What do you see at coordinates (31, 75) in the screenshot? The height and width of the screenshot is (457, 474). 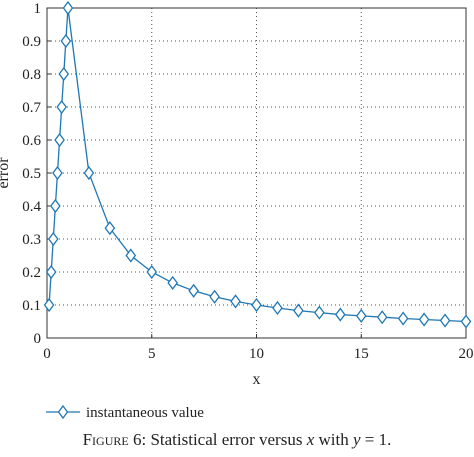 I see `y-tick-label: 0.8` at bounding box center [31, 75].